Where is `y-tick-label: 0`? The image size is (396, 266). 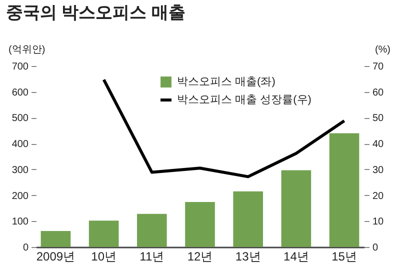
y-tick-label: 0 is located at coordinates (25, 248).